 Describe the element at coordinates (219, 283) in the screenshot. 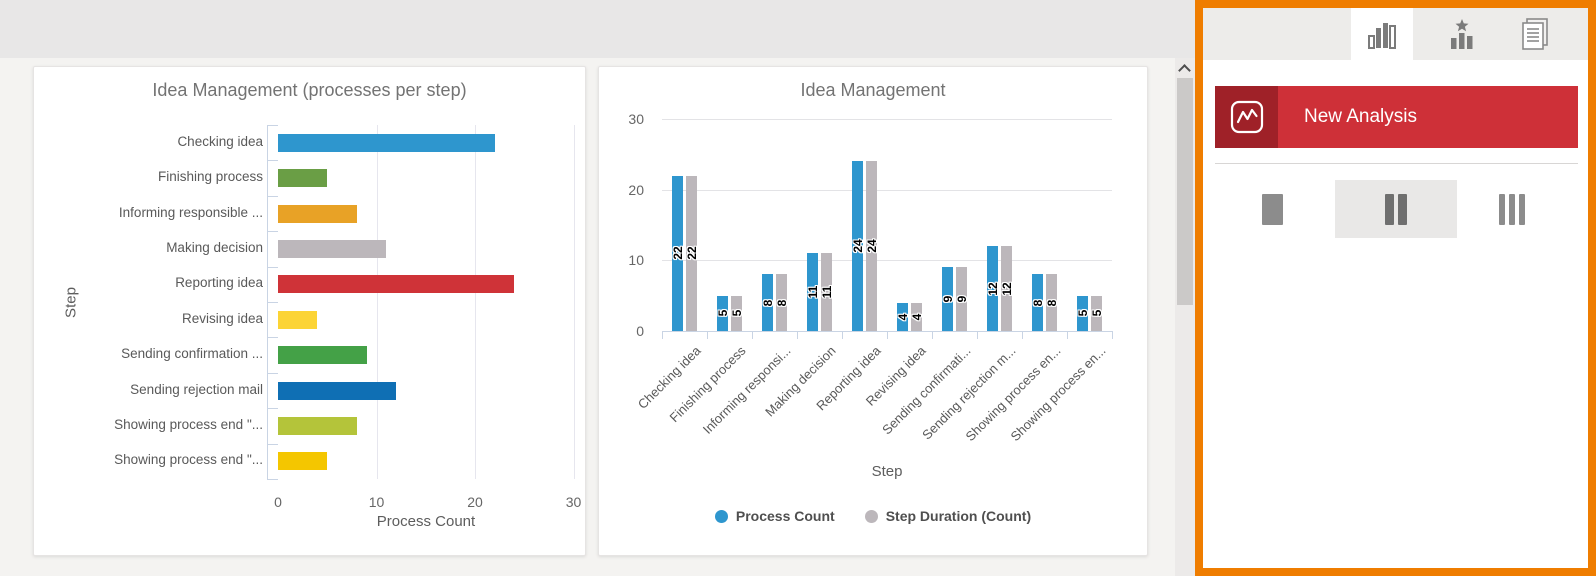

I see `category-label: Reporting idea` at that location.